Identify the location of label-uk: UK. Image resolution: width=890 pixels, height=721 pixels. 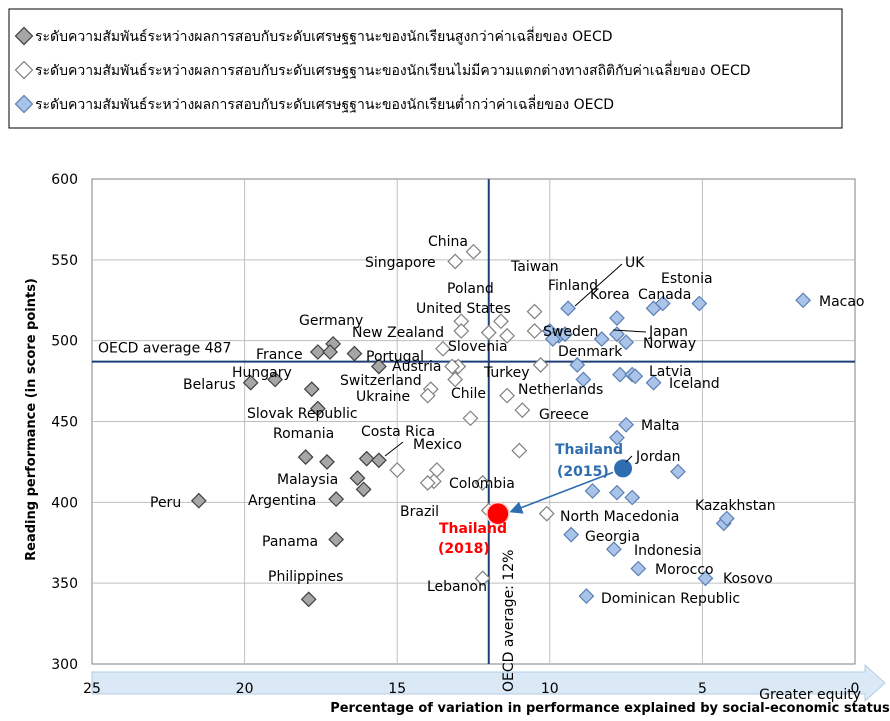
(635, 263).